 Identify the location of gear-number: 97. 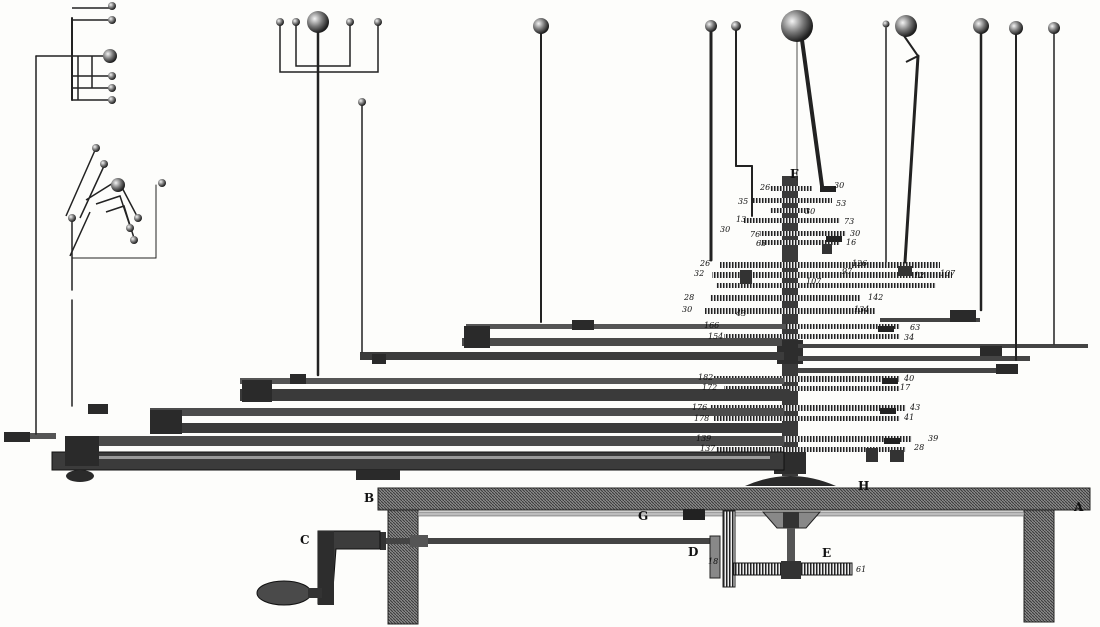
(847, 271).